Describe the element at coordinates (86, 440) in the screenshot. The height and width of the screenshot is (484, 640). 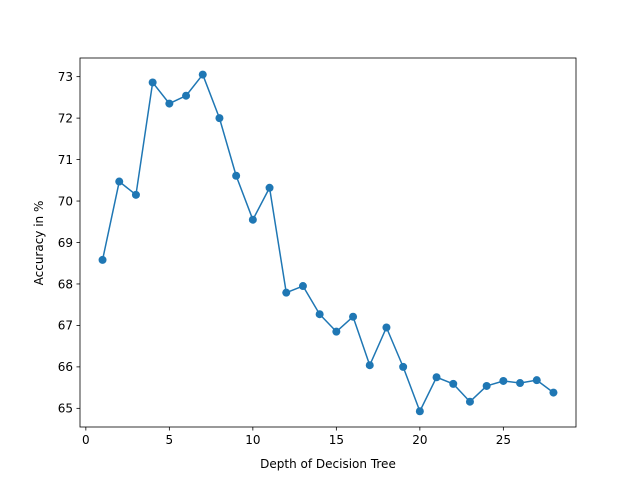
I see `x-tick-label: 0` at that location.